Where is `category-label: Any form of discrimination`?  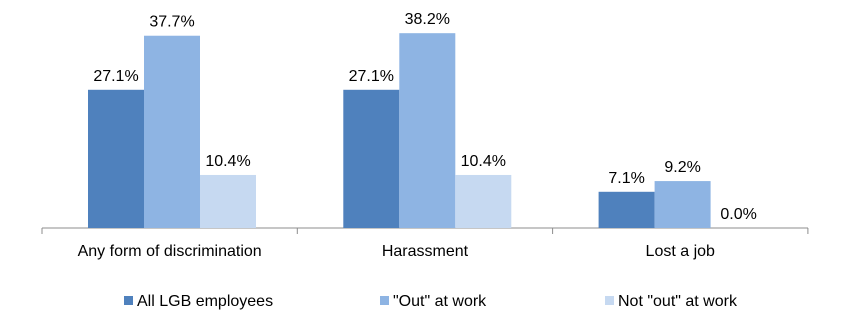 category-label: Any form of discrimination is located at coordinates (170, 251).